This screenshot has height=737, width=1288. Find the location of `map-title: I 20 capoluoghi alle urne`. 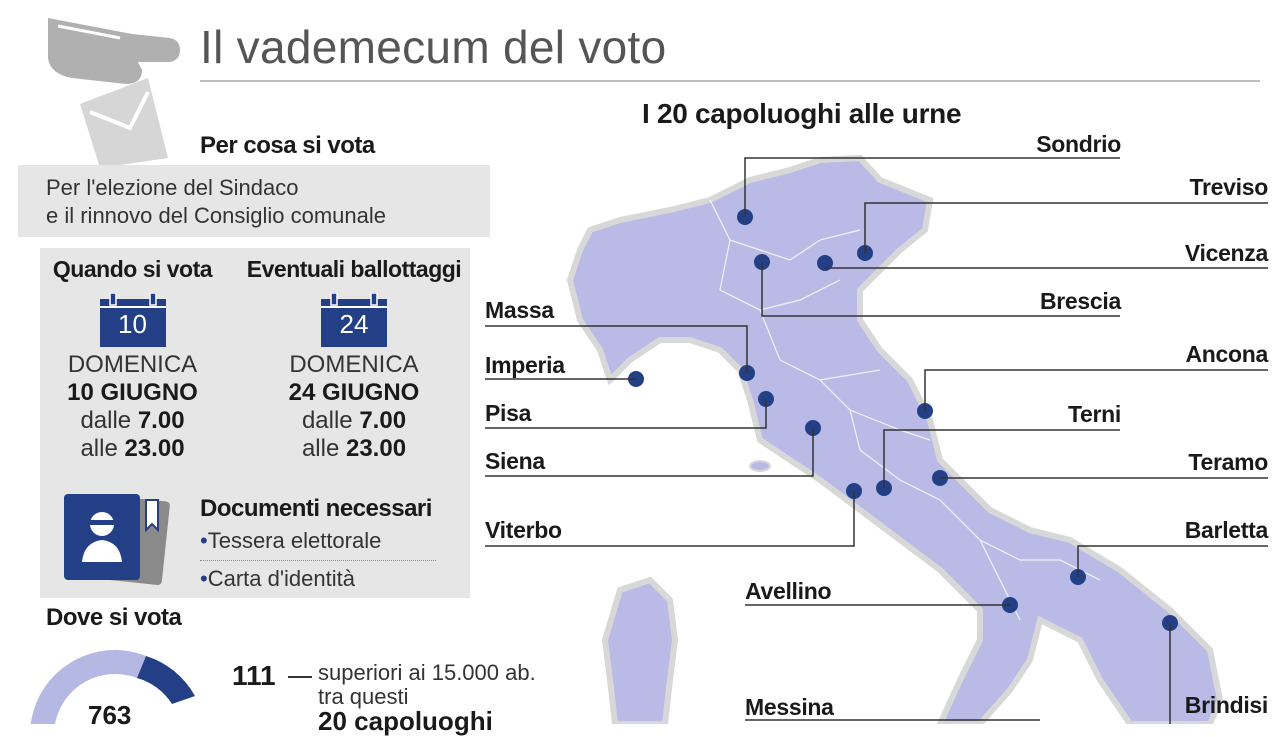

map-title: I 20 capoluoghi alle urne is located at coordinates (802, 113).